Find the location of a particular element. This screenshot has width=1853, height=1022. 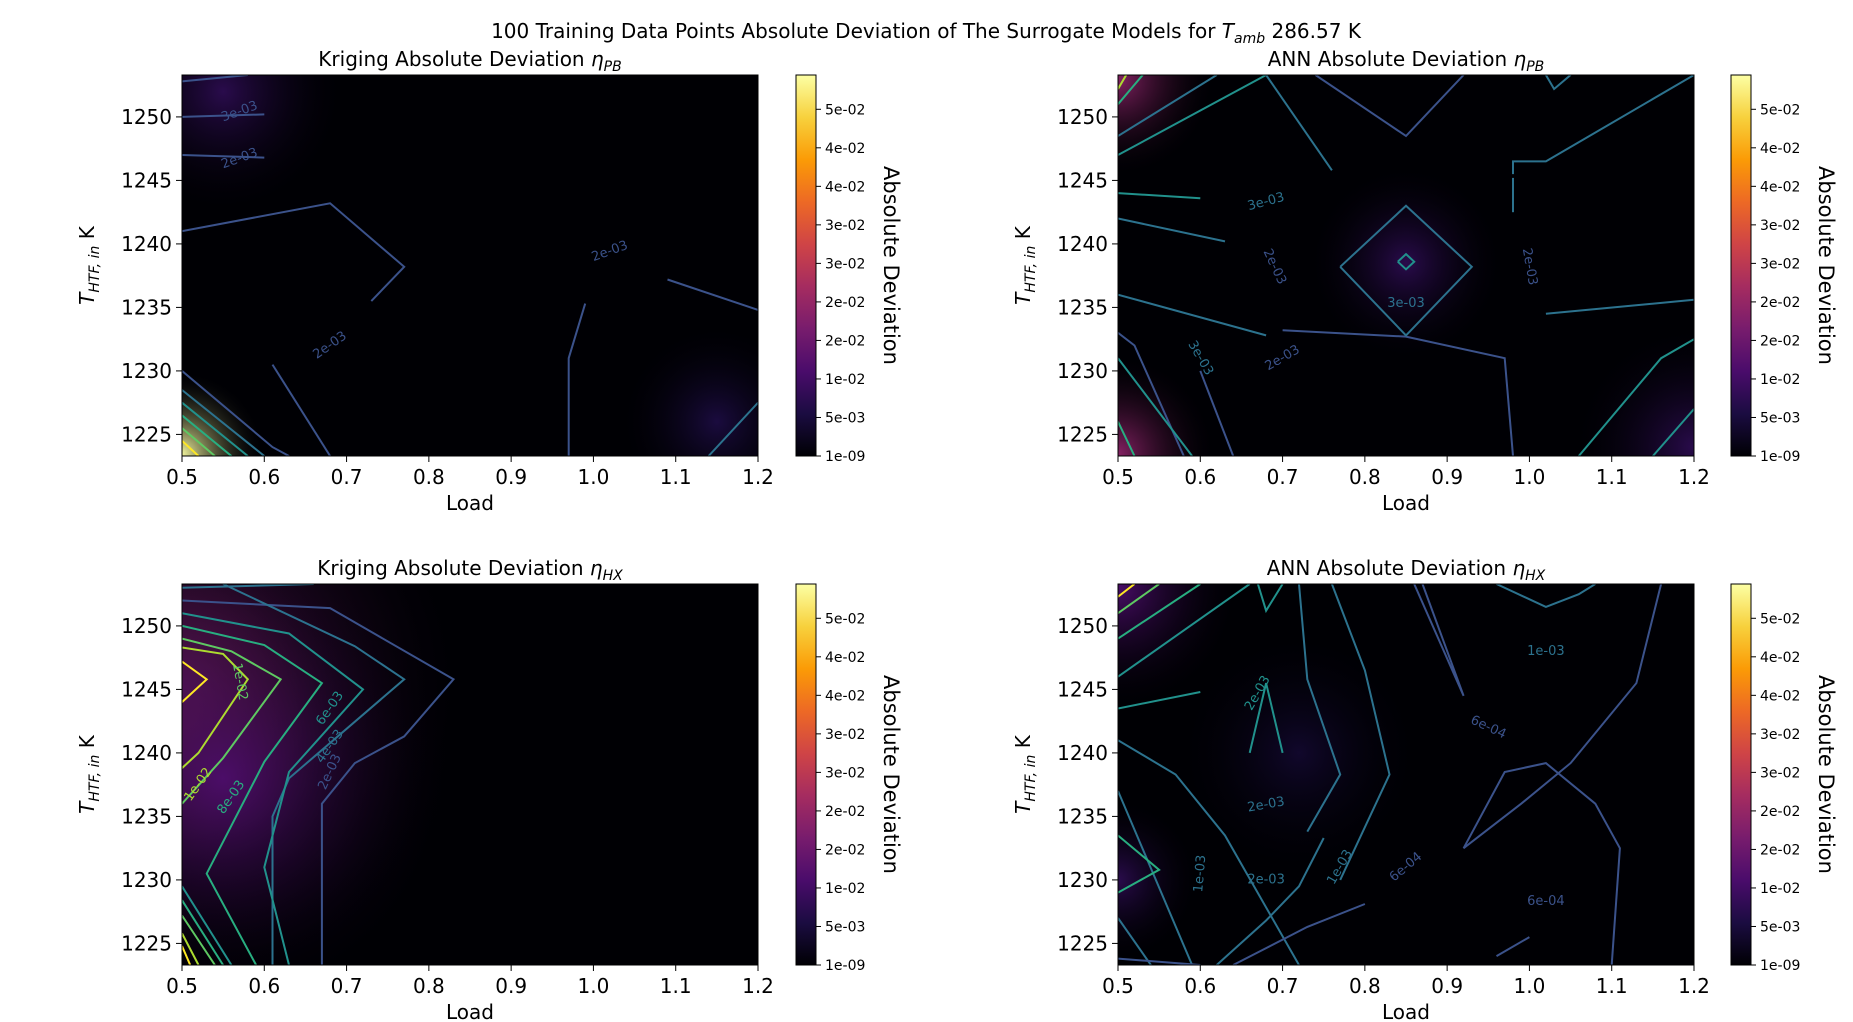

x-tick-label: 0.5 is located at coordinates (1118, 986).